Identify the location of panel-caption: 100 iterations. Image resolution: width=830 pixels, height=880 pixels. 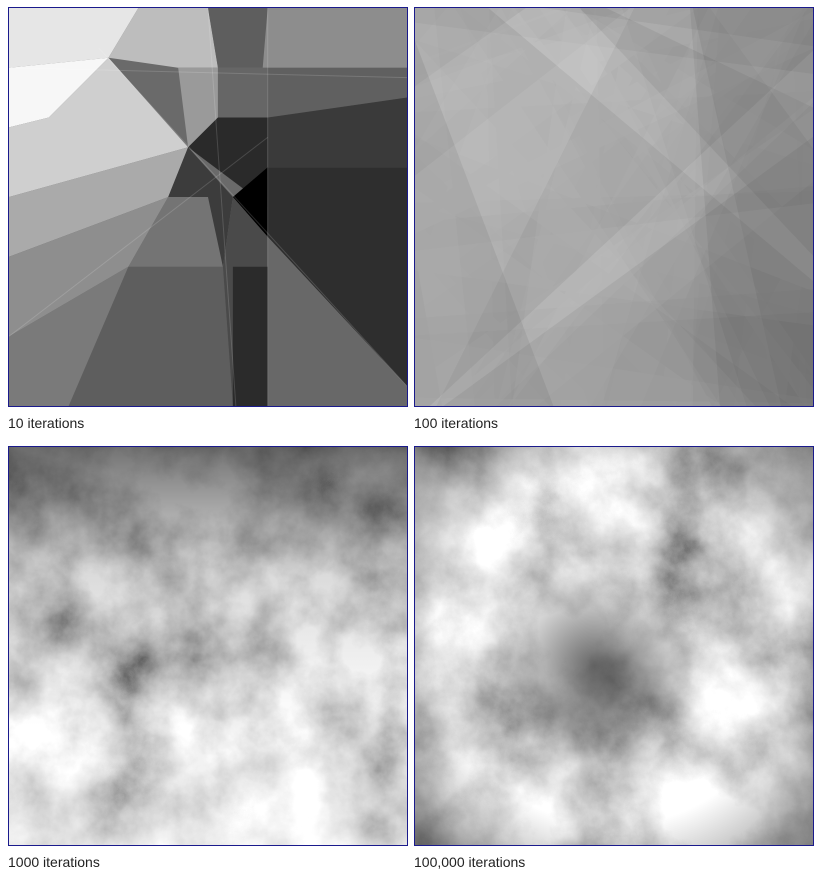
(456, 423).